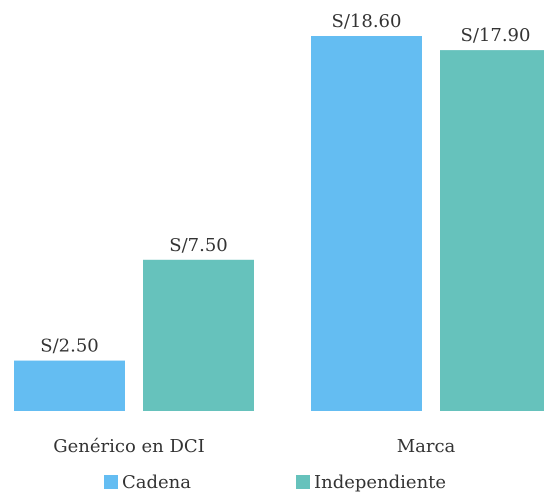  What do you see at coordinates (380, 482) in the screenshot?
I see `legend-label: Independiente` at bounding box center [380, 482].